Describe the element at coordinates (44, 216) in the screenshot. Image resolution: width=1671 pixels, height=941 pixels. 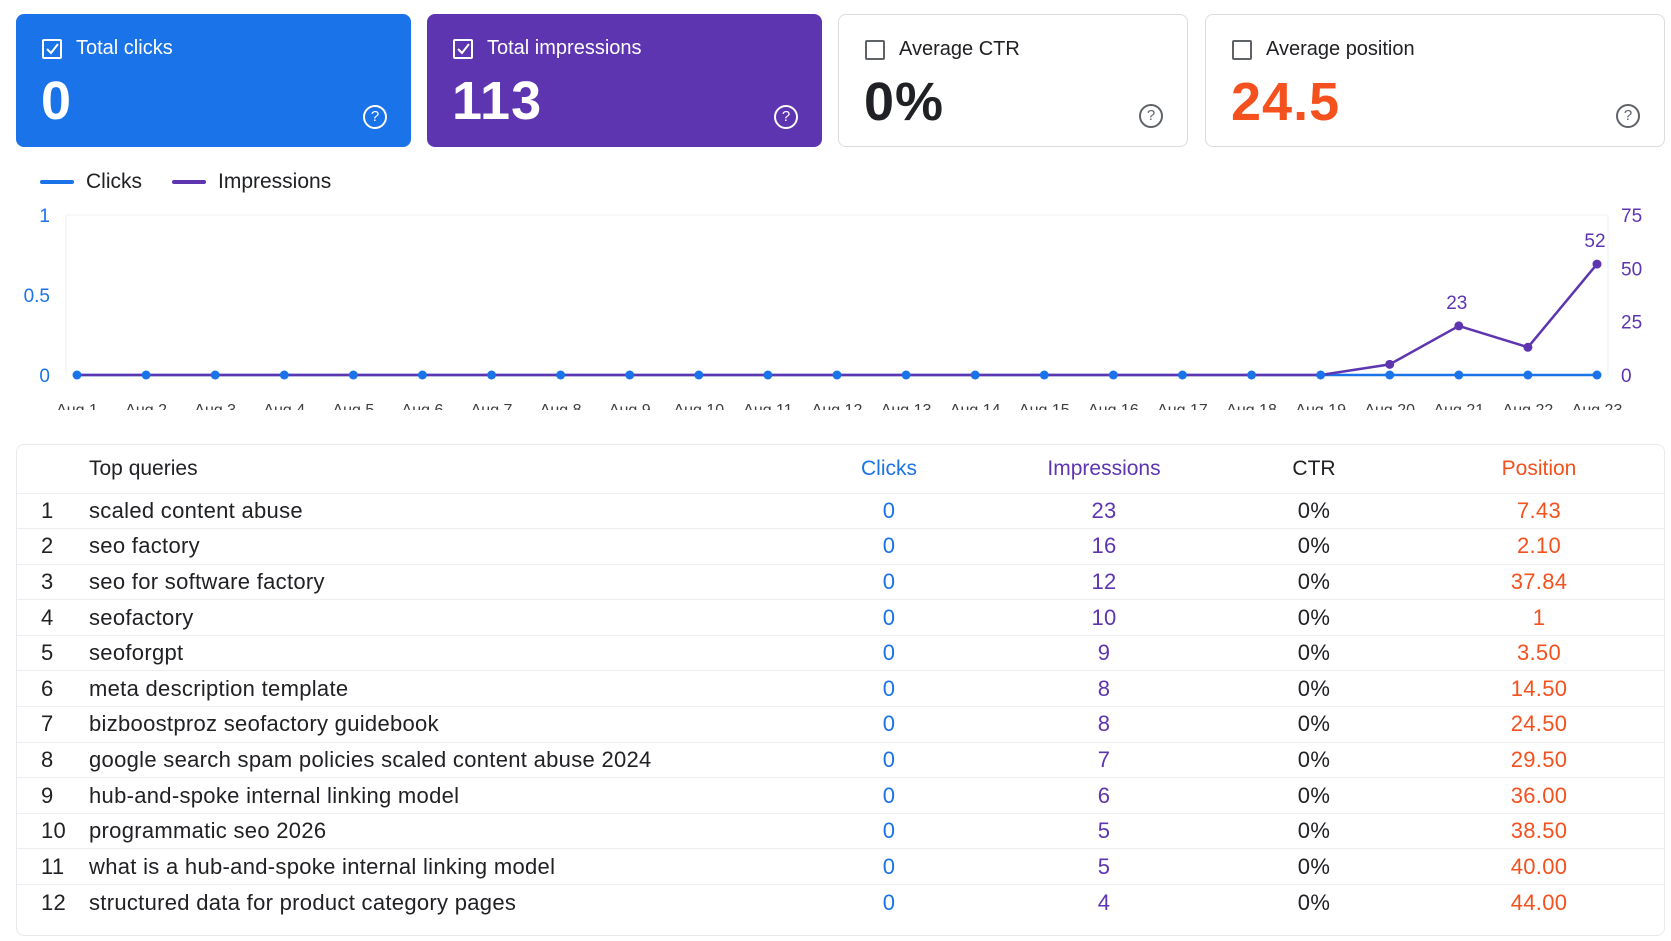
I see `y-left-tick-label: 1` at that location.